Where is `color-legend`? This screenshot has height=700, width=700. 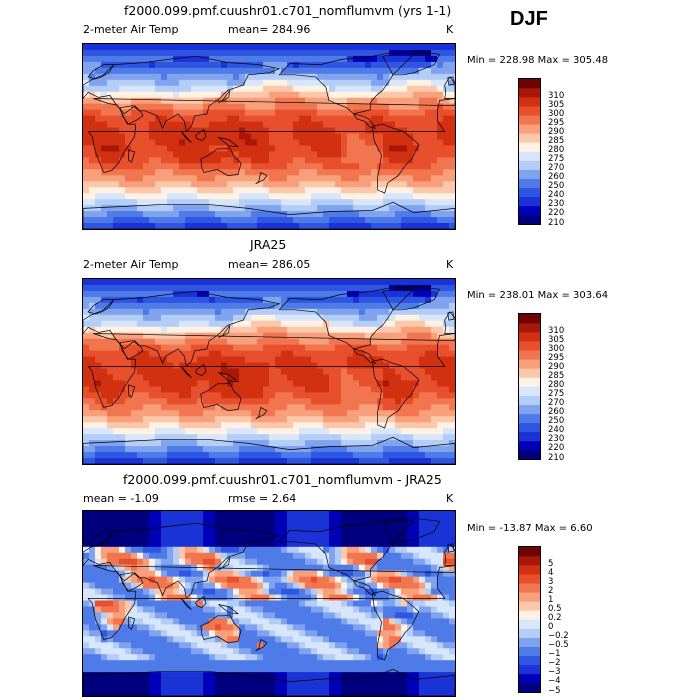 color-legend is located at coordinates (529, 151).